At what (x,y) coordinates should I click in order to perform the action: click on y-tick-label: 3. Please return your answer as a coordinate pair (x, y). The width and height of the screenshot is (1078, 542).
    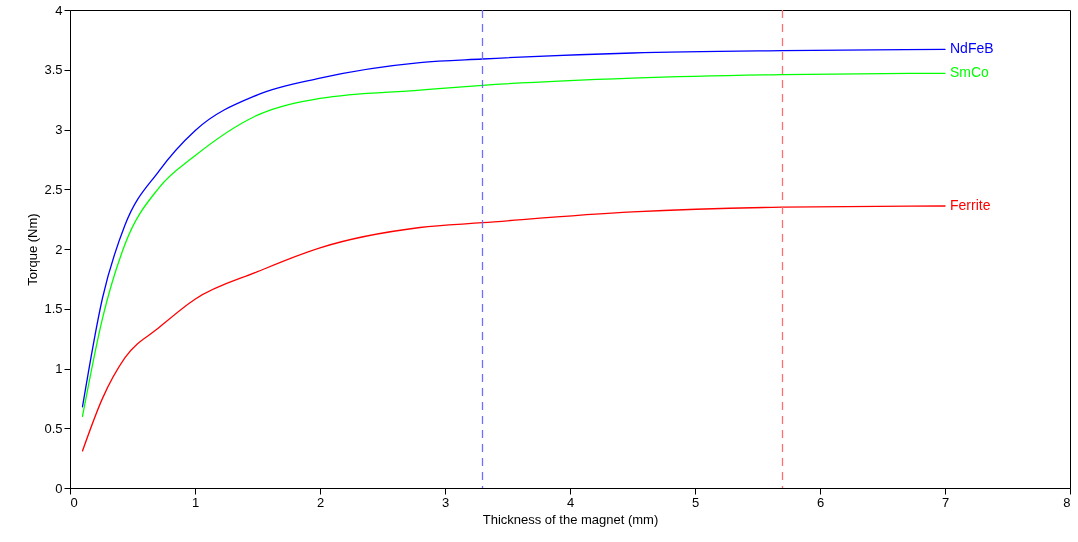
    Looking at the image, I should click on (59, 129).